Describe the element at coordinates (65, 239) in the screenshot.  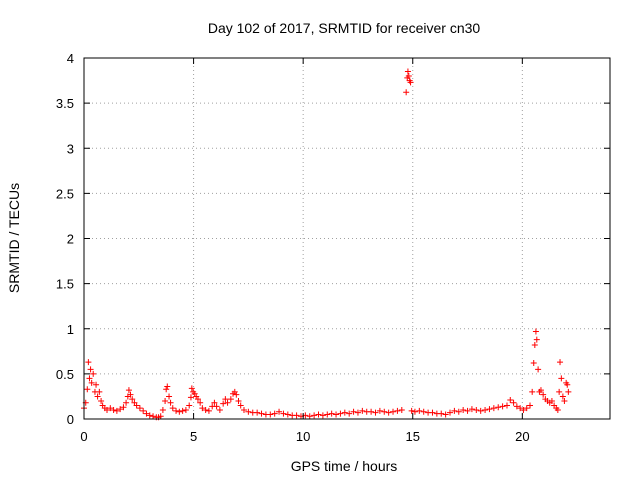
I see `y-tick-labels: 0 0.5 1 1.5 2 2.5 3 3.5 4` at that location.